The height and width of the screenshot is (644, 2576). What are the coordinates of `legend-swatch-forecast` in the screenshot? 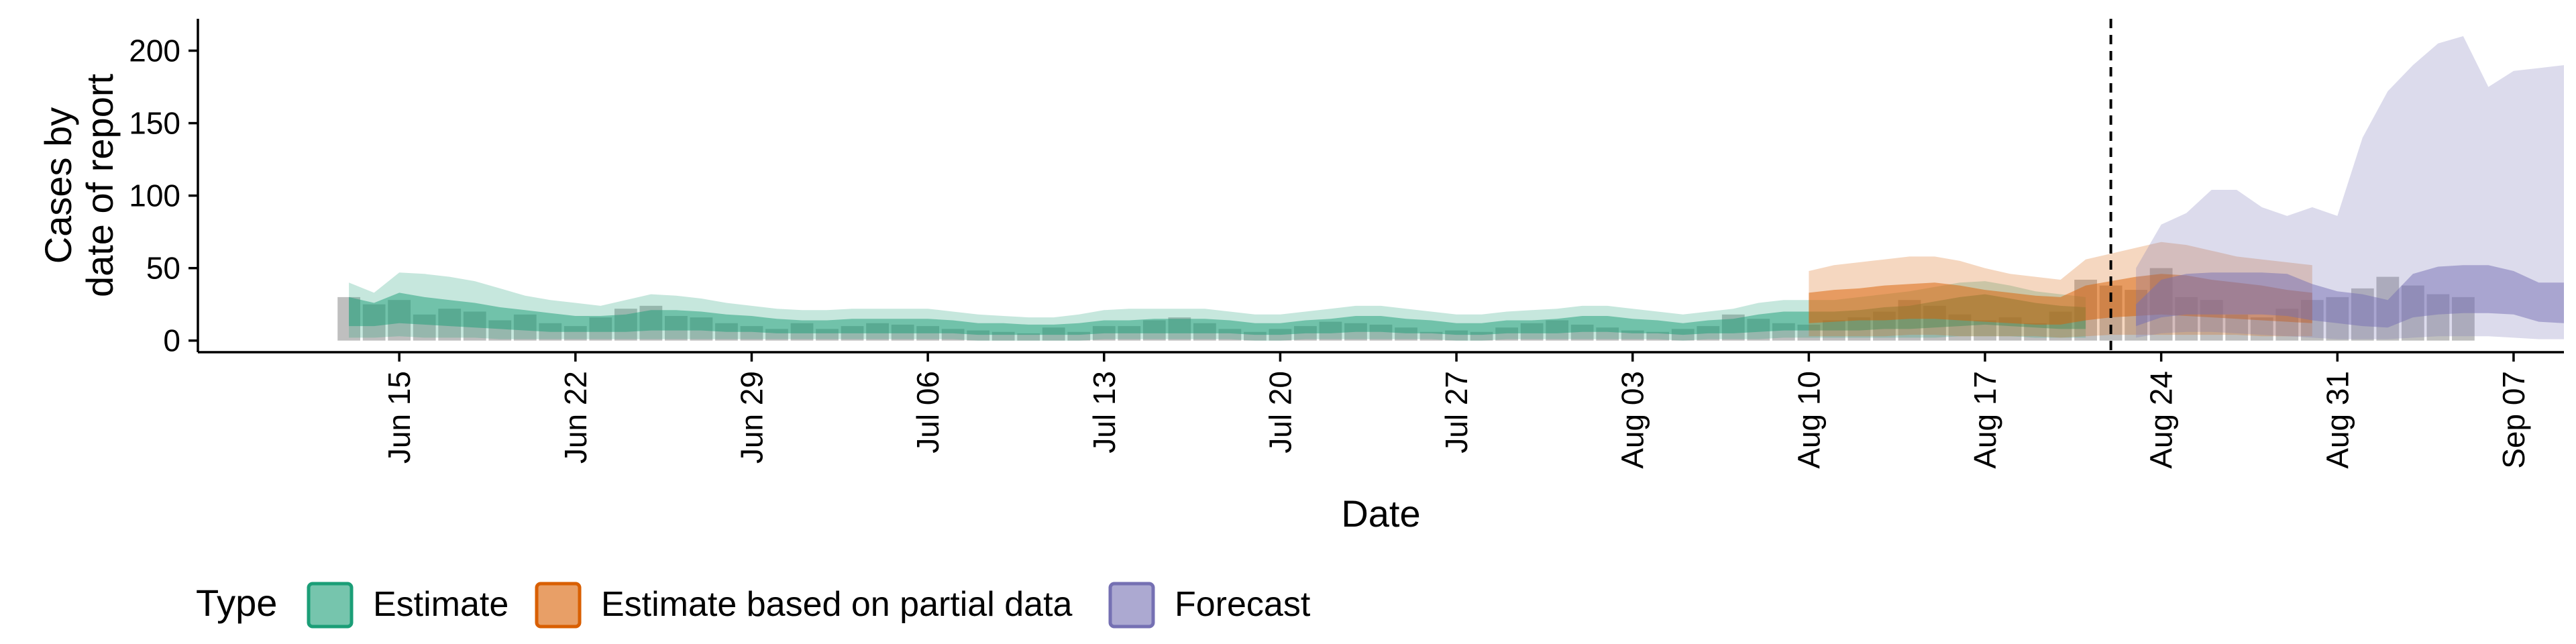 It's located at (1131, 605).